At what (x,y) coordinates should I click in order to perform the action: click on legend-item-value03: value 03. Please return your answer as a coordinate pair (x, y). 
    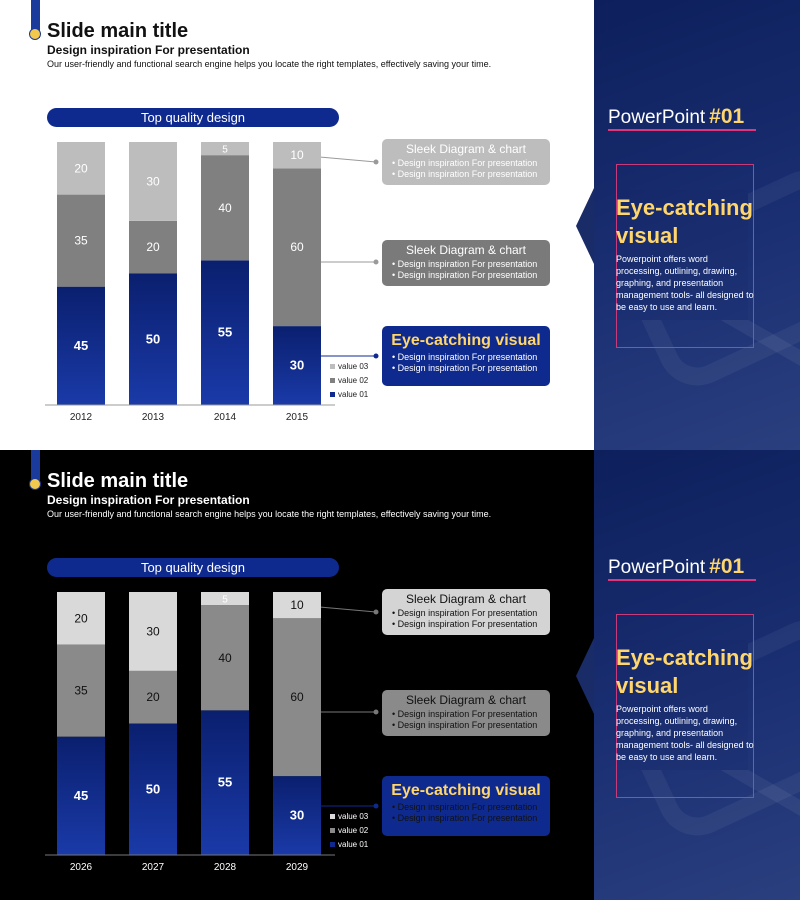
    Looking at the image, I should click on (349, 369).